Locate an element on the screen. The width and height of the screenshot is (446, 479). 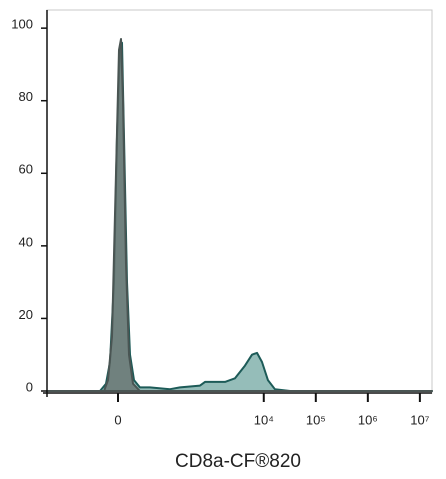
y-tick-label: 40 is located at coordinates (26, 241).